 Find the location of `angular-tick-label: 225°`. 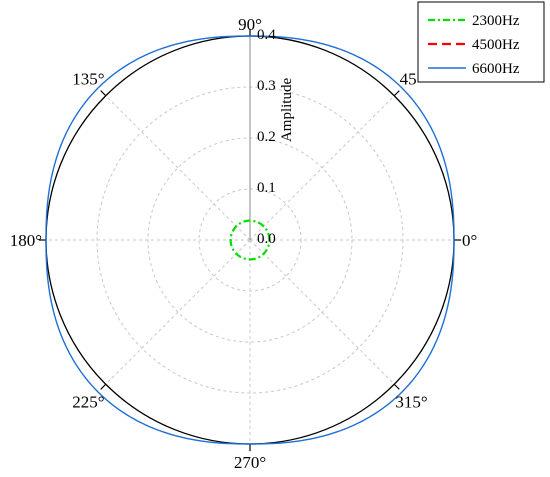

angular-tick-label: 225° is located at coordinates (88, 402).